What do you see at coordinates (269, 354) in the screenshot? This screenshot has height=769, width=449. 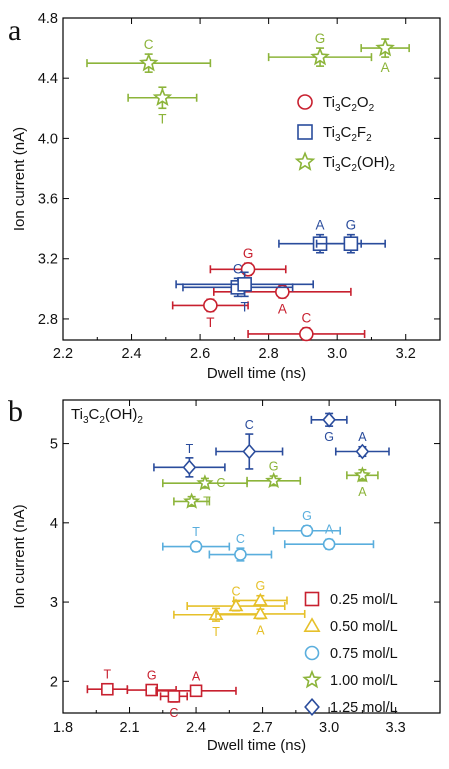 I see `x-tick-label: 2.8` at bounding box center [269, 354].